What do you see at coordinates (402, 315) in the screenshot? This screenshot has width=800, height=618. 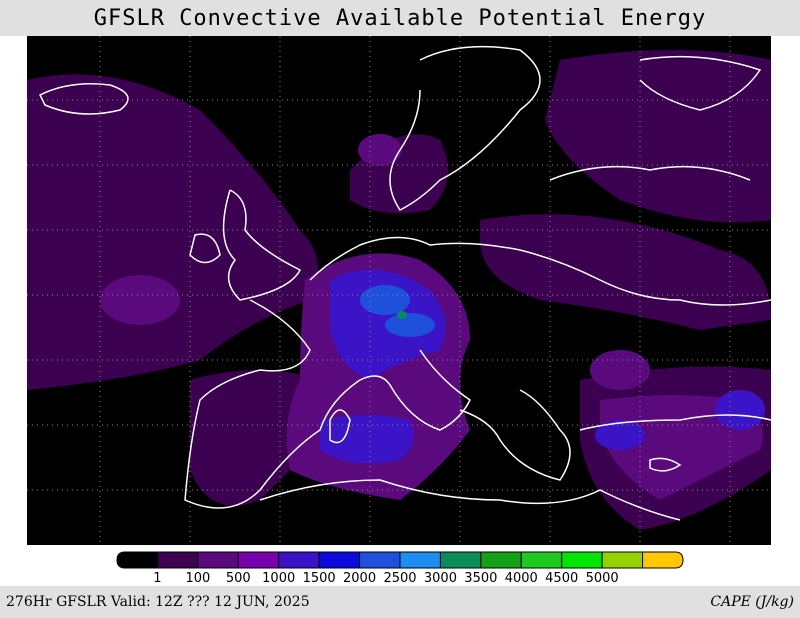 I see `cape-peak` at bounding box center [402, 315].